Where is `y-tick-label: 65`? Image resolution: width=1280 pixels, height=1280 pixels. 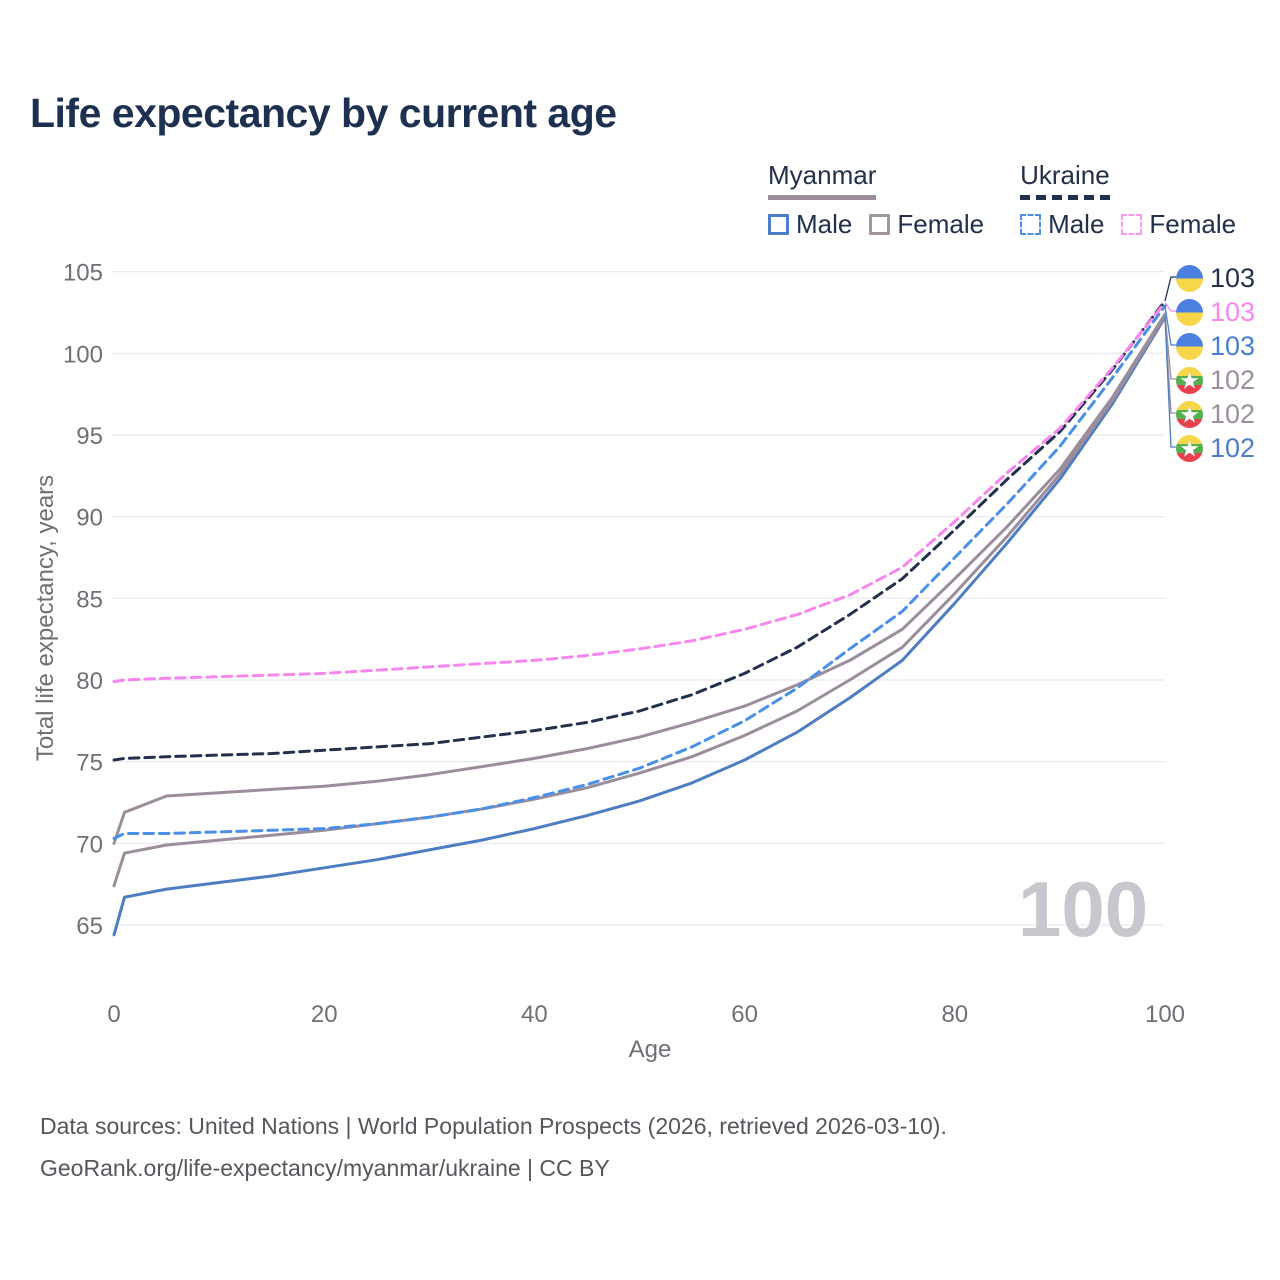 y-tick-label: 65 is located at coordinates (89, 926).